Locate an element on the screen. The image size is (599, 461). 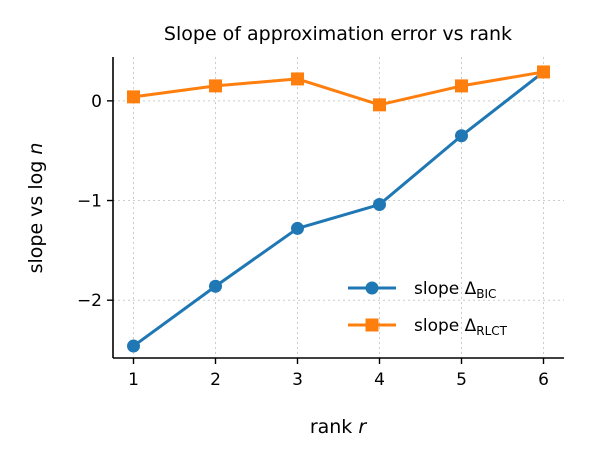
x-tick-label: 4 is located at coordinates (379, 380).